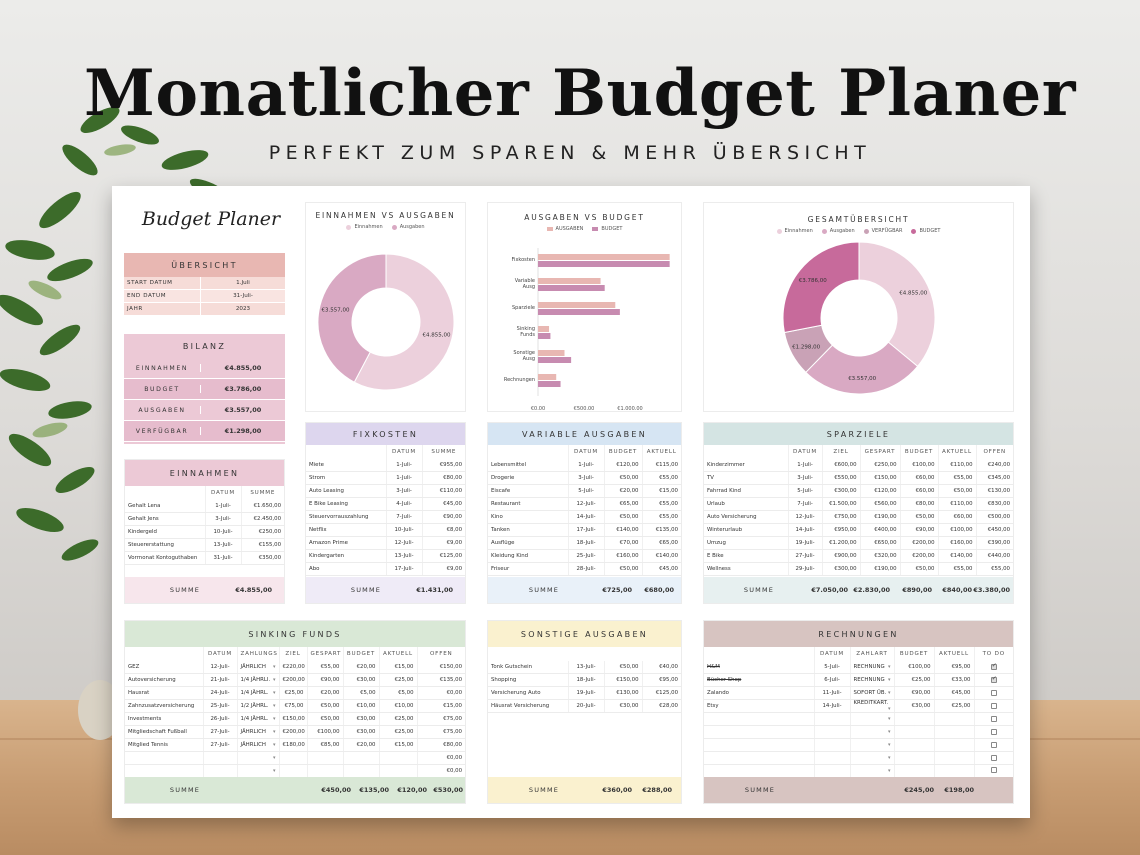 The width and height of the screenshot is (1140, 855). Describe the element at coordinates (385, 466) in the screenshot. I see `table-row: Miete 1-Juli- €955,00` at that location.